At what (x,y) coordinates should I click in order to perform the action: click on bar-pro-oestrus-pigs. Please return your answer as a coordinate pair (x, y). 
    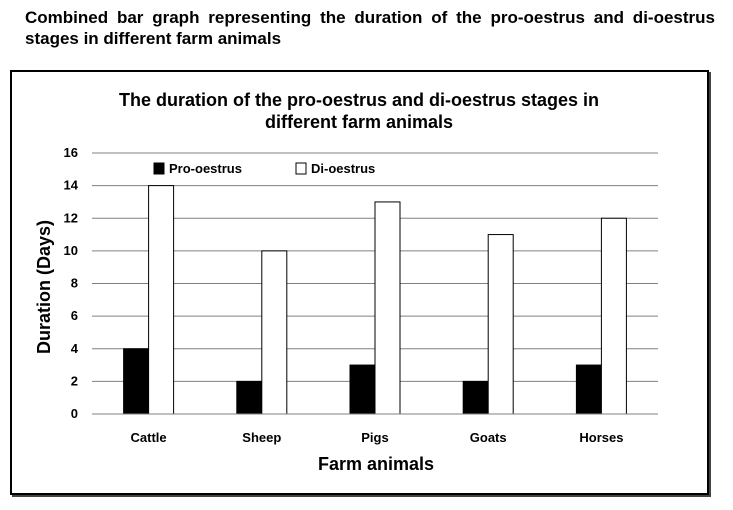
    Looking at the image, I should click on (362, 389).